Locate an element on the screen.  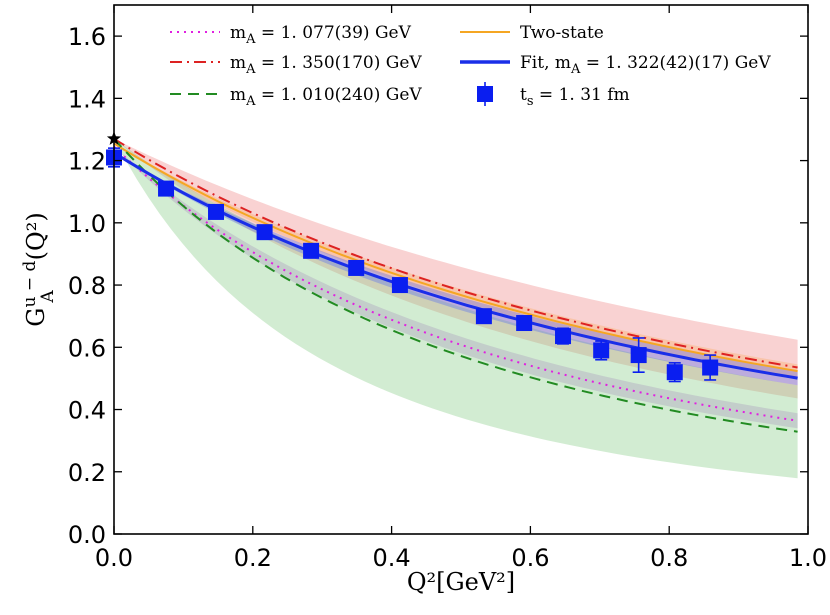
y-axis-title: Gu − dA (Q²) is located at coordinates (39, 269).